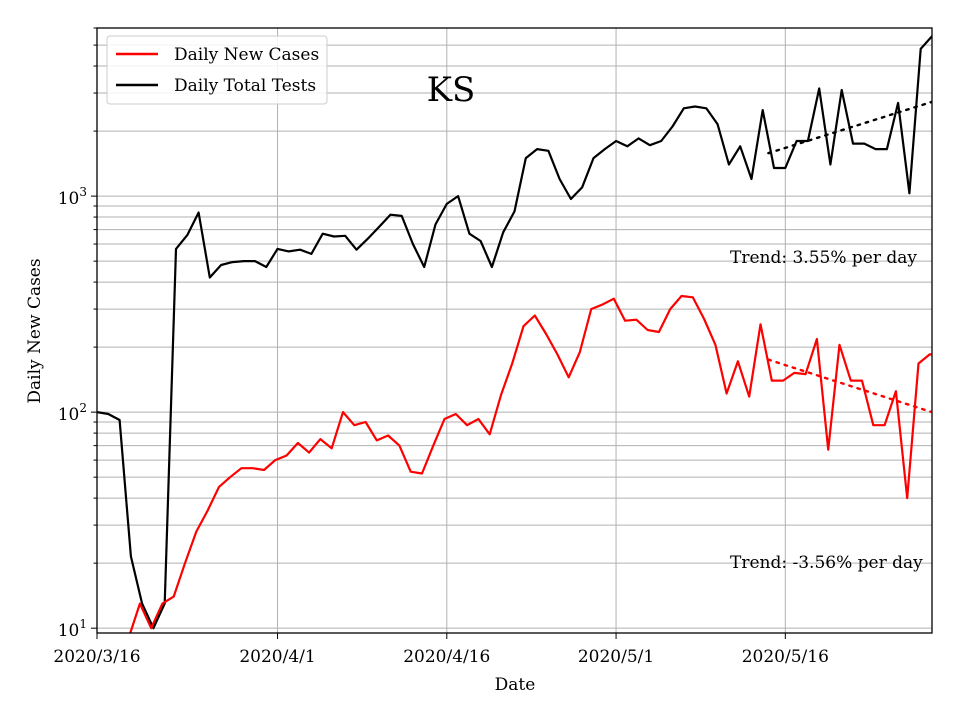 The width and height of the screenshot is (960, 720). I want to click on legend-label-total-tests: Daily Total Tests, so click(245, 86).